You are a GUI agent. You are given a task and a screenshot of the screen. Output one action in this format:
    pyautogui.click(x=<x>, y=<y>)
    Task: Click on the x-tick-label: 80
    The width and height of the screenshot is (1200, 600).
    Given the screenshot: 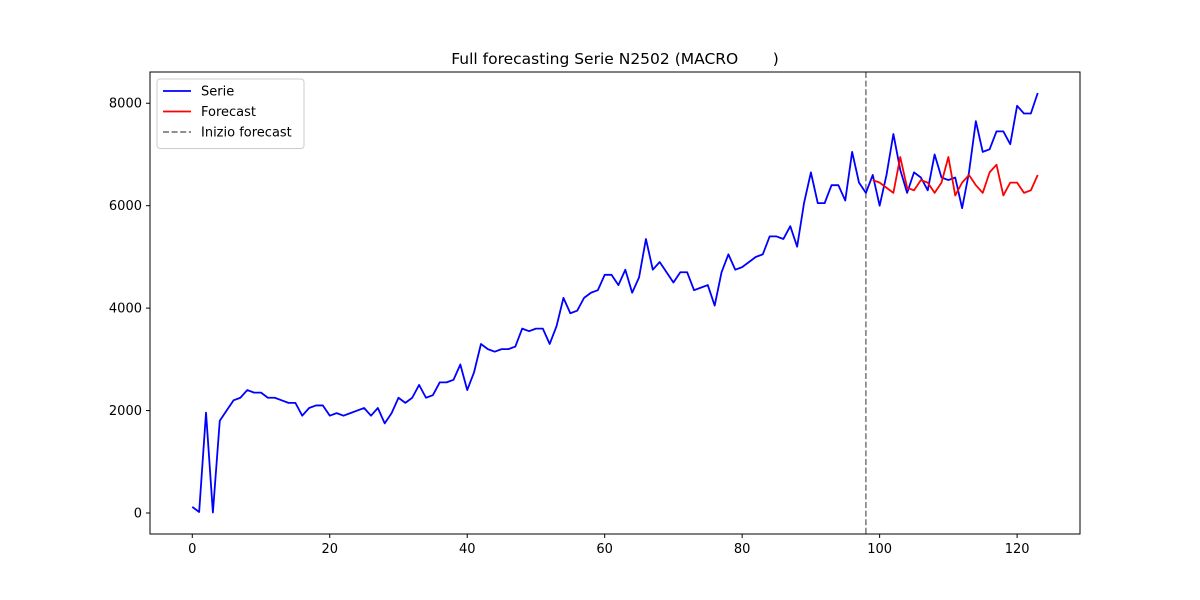 What is the action you would take?
    pyautogui.click(x=742, y=549)
    